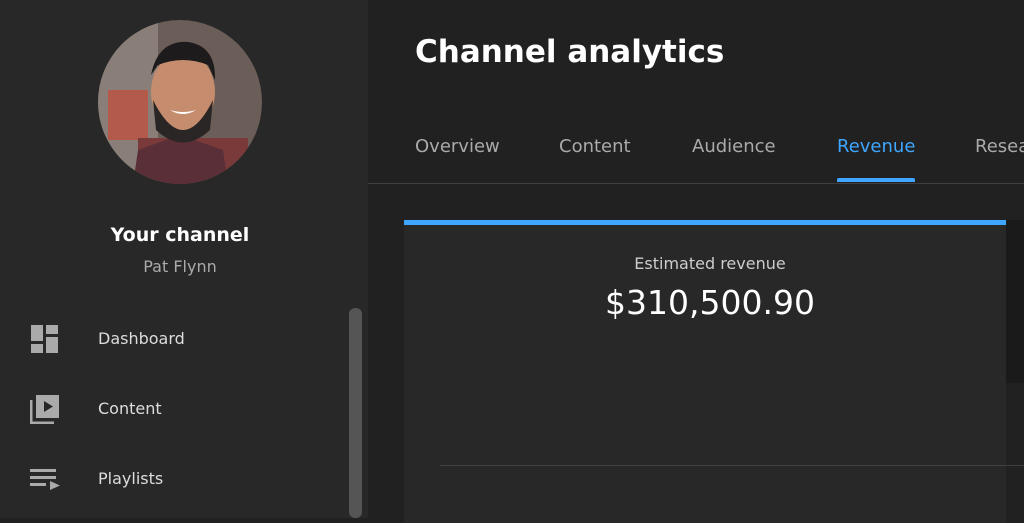  I want to click on playlists-icon, so click(45, 479).